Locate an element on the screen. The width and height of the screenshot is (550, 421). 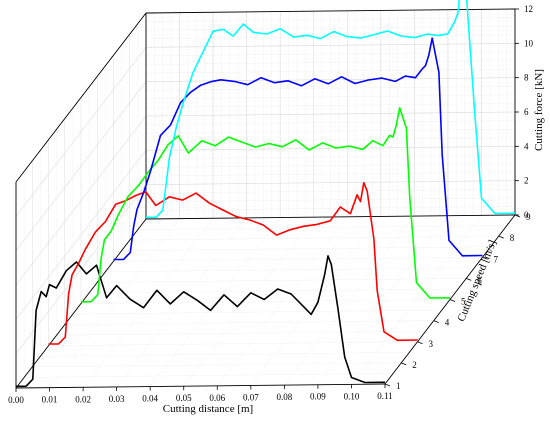
z-tick-label: 4 is located at coordinates (526, 146).